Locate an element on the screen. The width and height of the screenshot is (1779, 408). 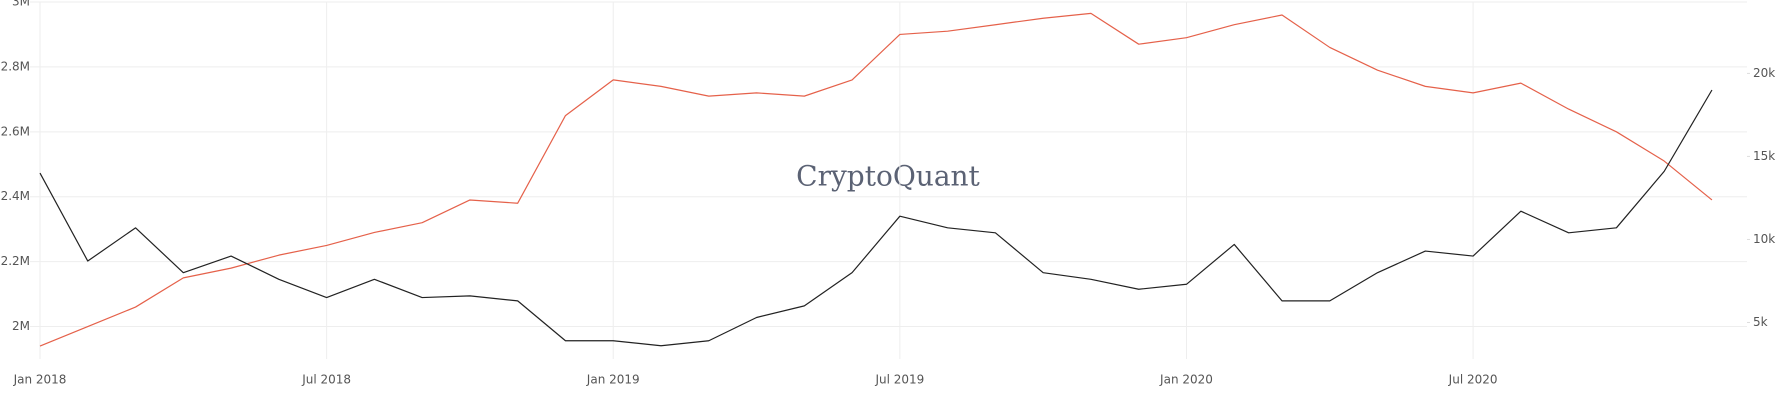
y-tick-label: 2M is located at coordinates (21, 326).